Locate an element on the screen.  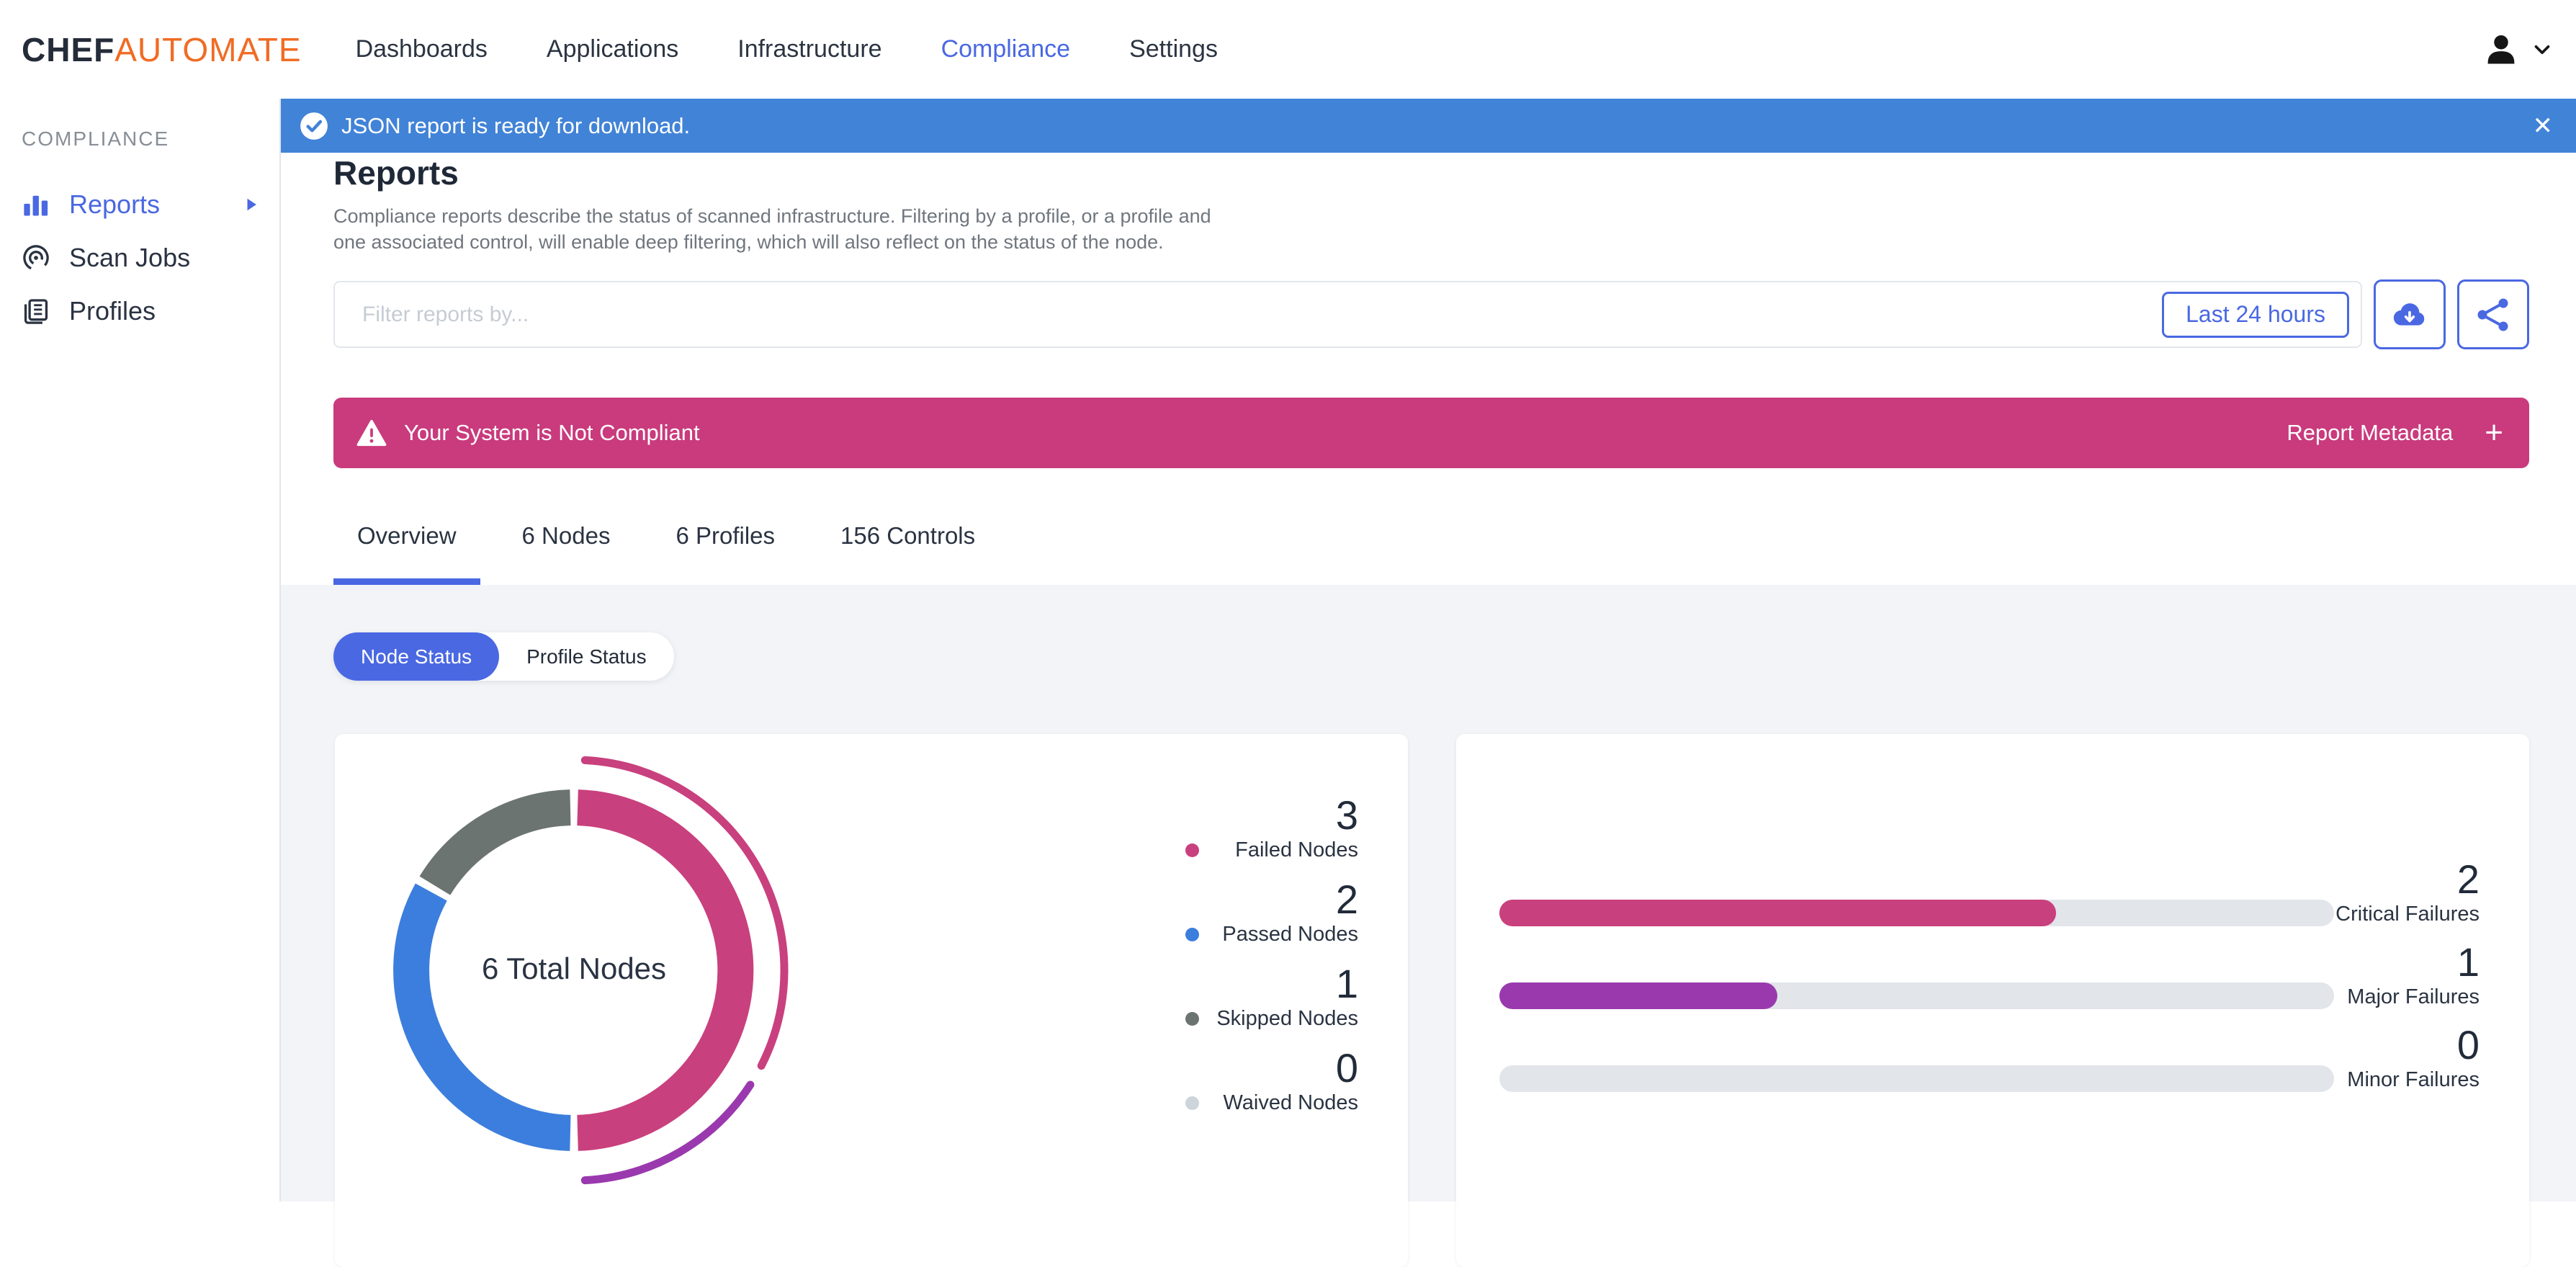
donut-center-label: 6 Total Nodes is located at coordinates (574, 968).